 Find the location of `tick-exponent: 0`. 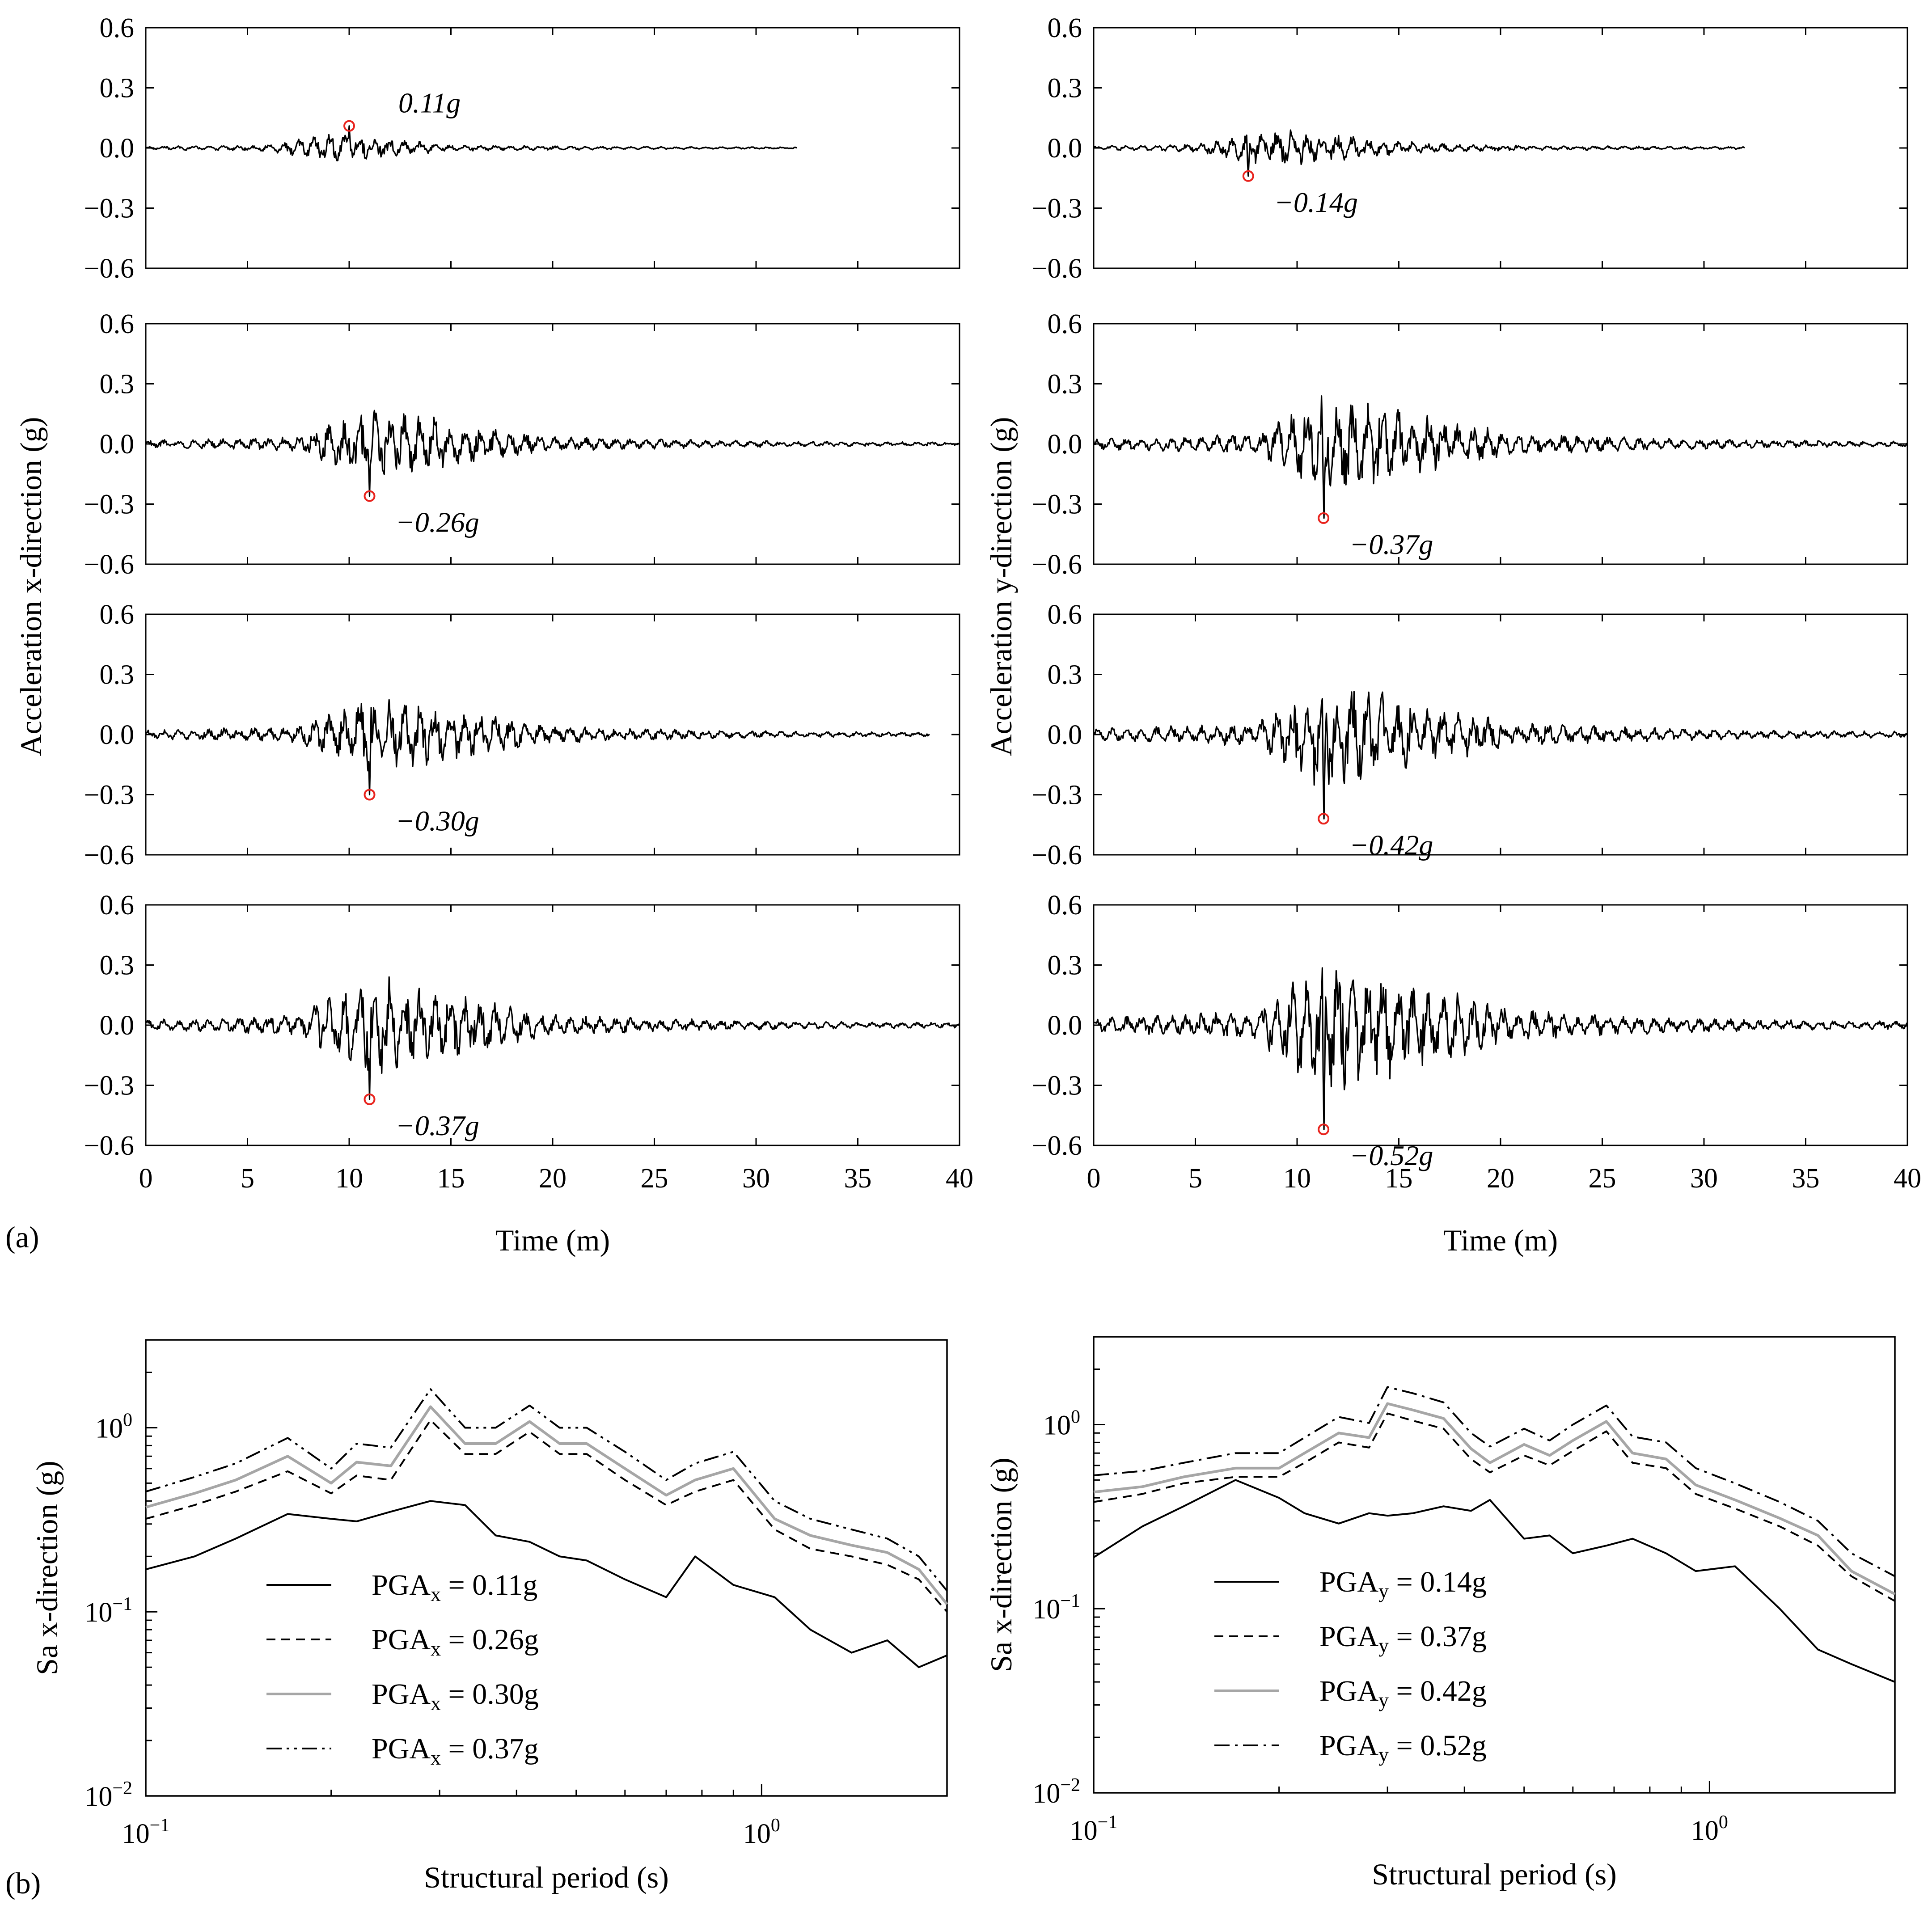

tick-exponent: 0 is located at coordinates (775, 1825).